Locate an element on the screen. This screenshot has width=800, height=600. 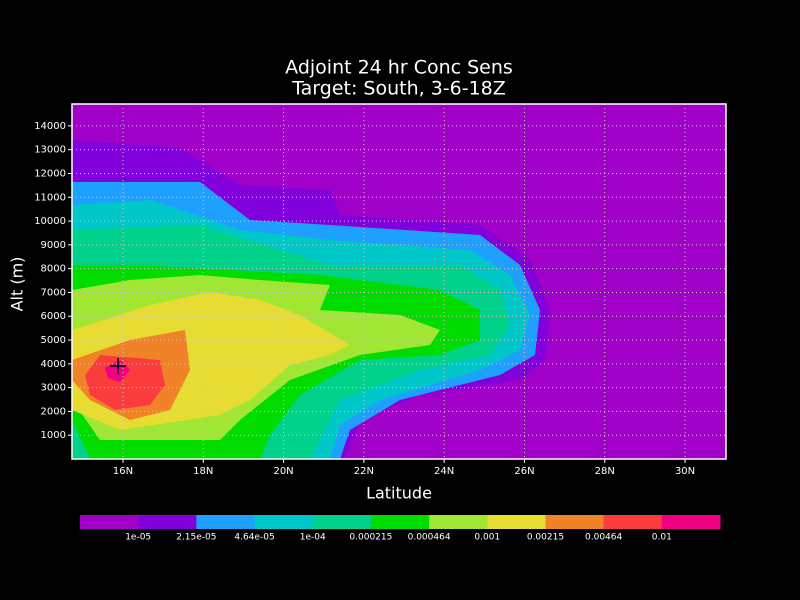
x-tick-label: 28N is located at coordinates (605, 471).